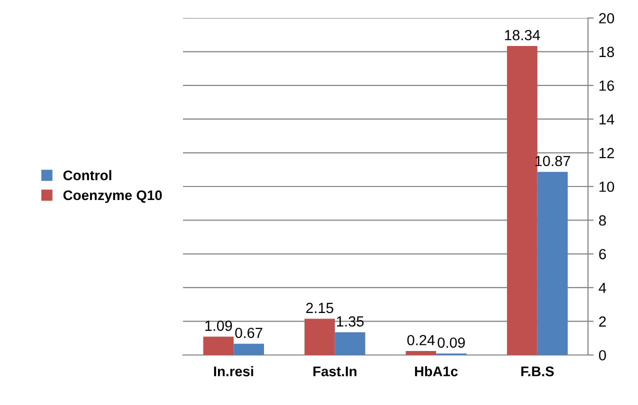 This screenshot has height=405, width=638. Describe the element at coordinates (334, 371) in the screenshot. I see `x-tick-label: Fast.In` at that location.